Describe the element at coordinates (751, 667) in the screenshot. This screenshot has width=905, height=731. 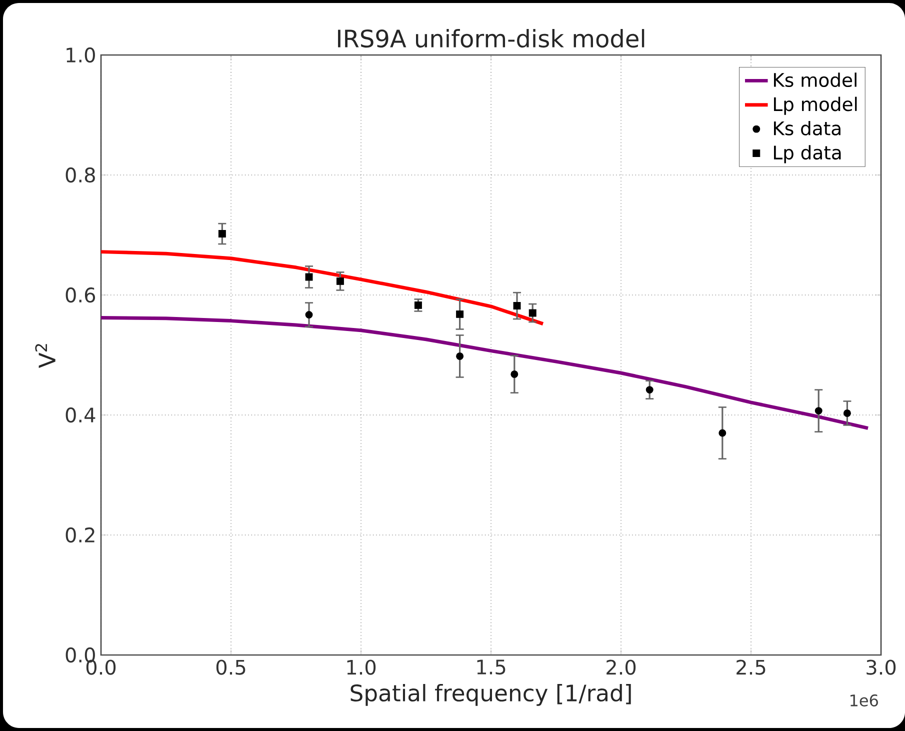
I see `x-tick-label: 2.5` at that location.